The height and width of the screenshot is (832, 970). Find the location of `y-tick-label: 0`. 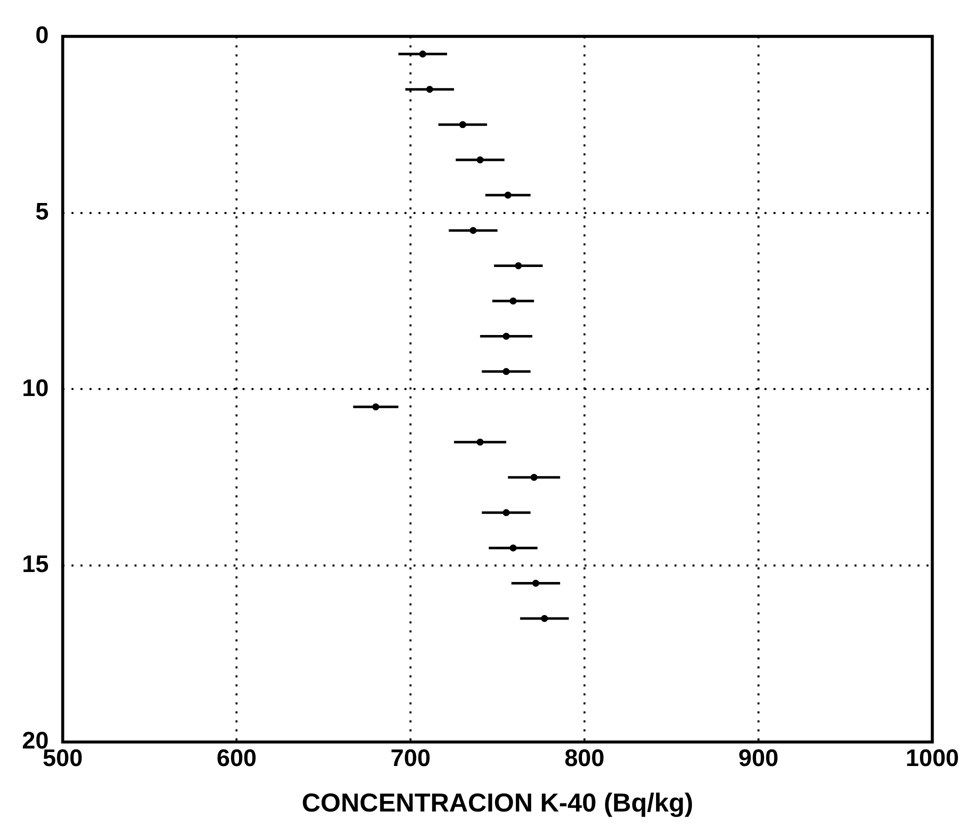

y-tick-label: 0 is located at coordinates (42, 36).